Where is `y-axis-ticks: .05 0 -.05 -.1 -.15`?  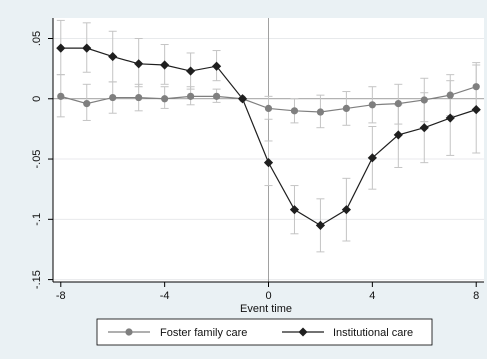
y-axis-ticks: .05 0 -.05 -.1 -.15 is located at coordinates (42, 160).